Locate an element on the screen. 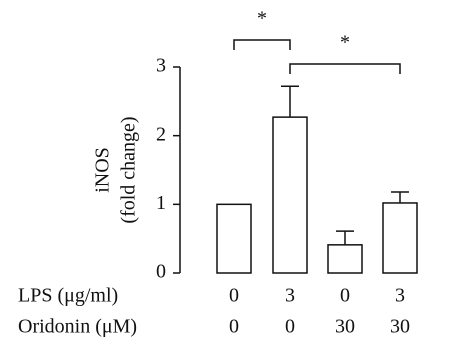 The image size is (474, 362). row-label: LPS (μg/ml) is located at coordinates (68, 296).